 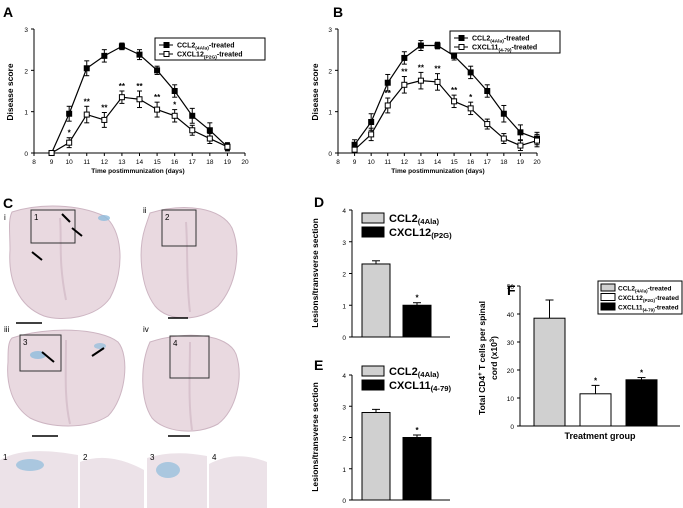 What do you see at coordinates (414, 372) in the screenshot?
I see `legend-label: CCL2(4Ala)` at bounding box center [414, 372].